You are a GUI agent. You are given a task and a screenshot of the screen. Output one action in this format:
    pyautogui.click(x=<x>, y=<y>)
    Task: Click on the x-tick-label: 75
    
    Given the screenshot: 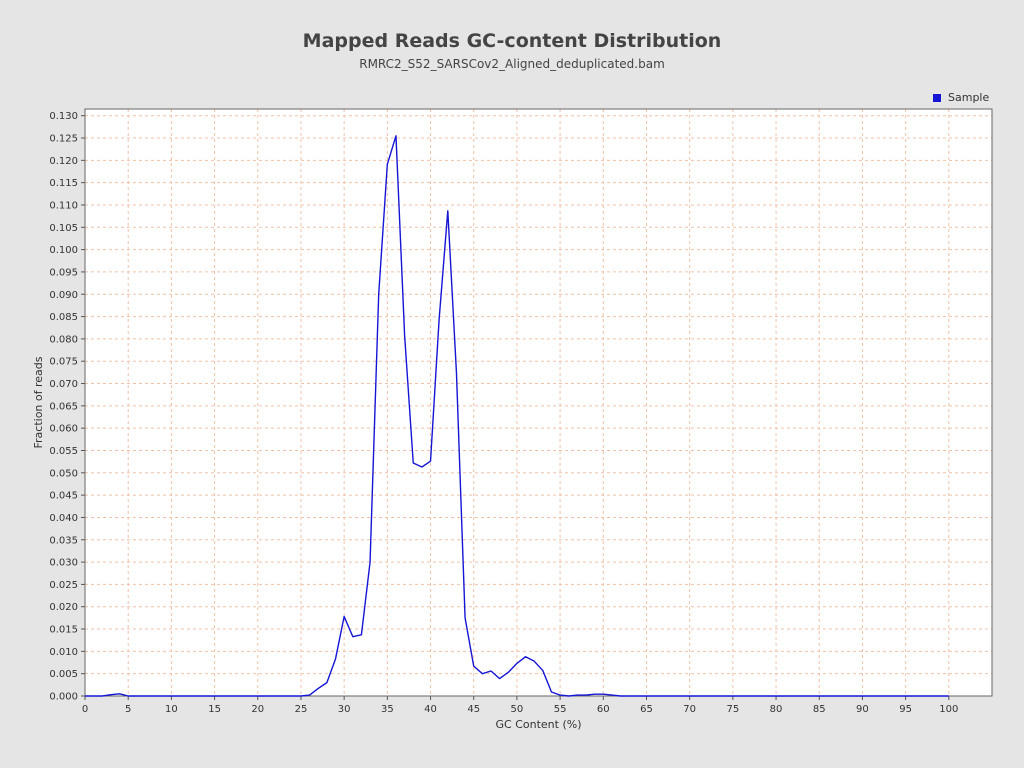 What is the action you would take?
    pyautogui.click(x=732, y=709)
    